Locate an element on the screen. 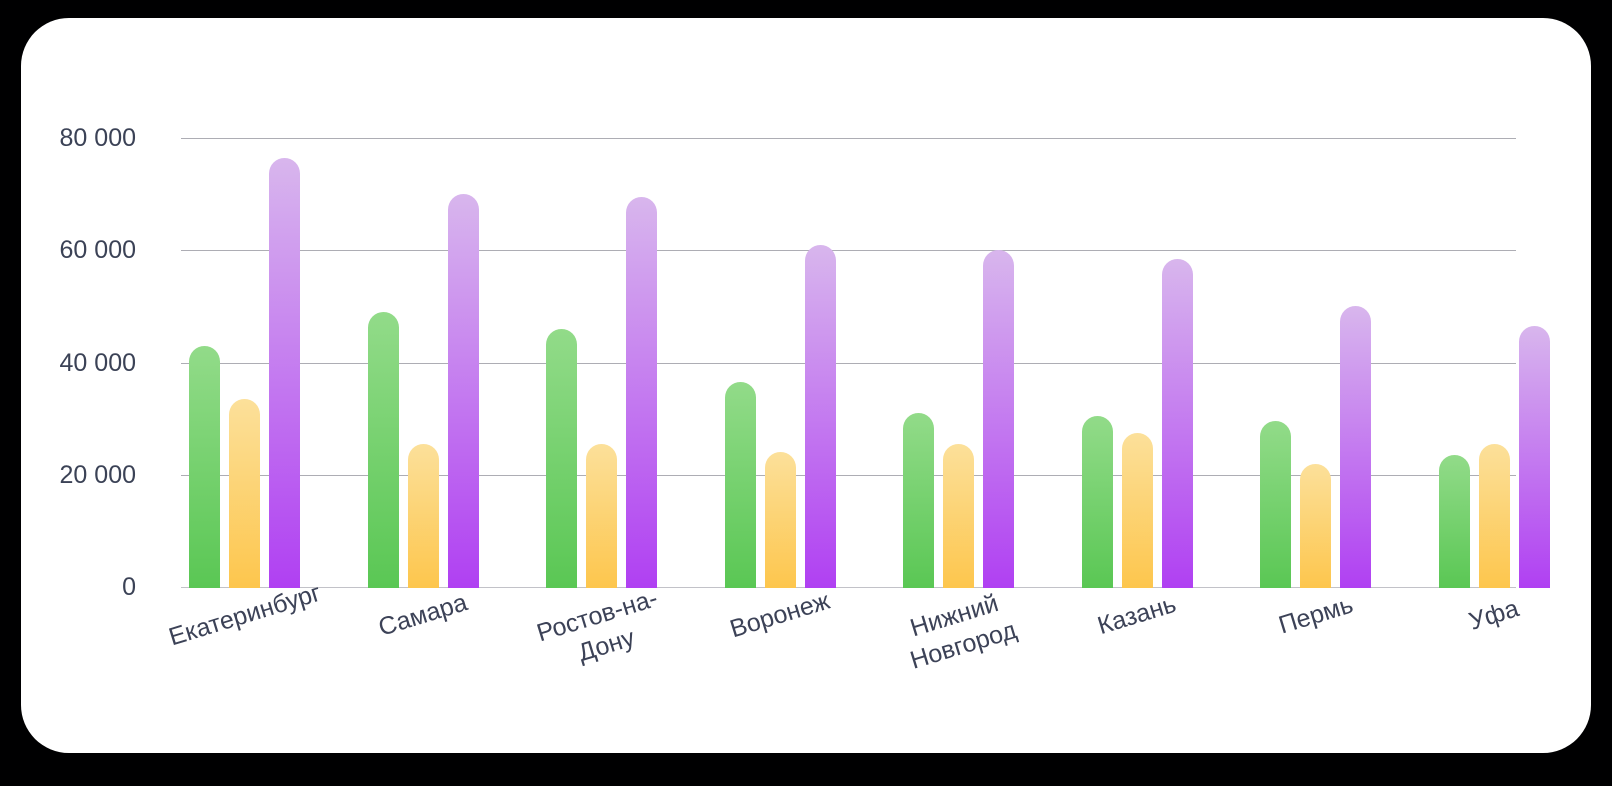  y-axis-tick-label: 80 000 is located at coordinates (97, 138).